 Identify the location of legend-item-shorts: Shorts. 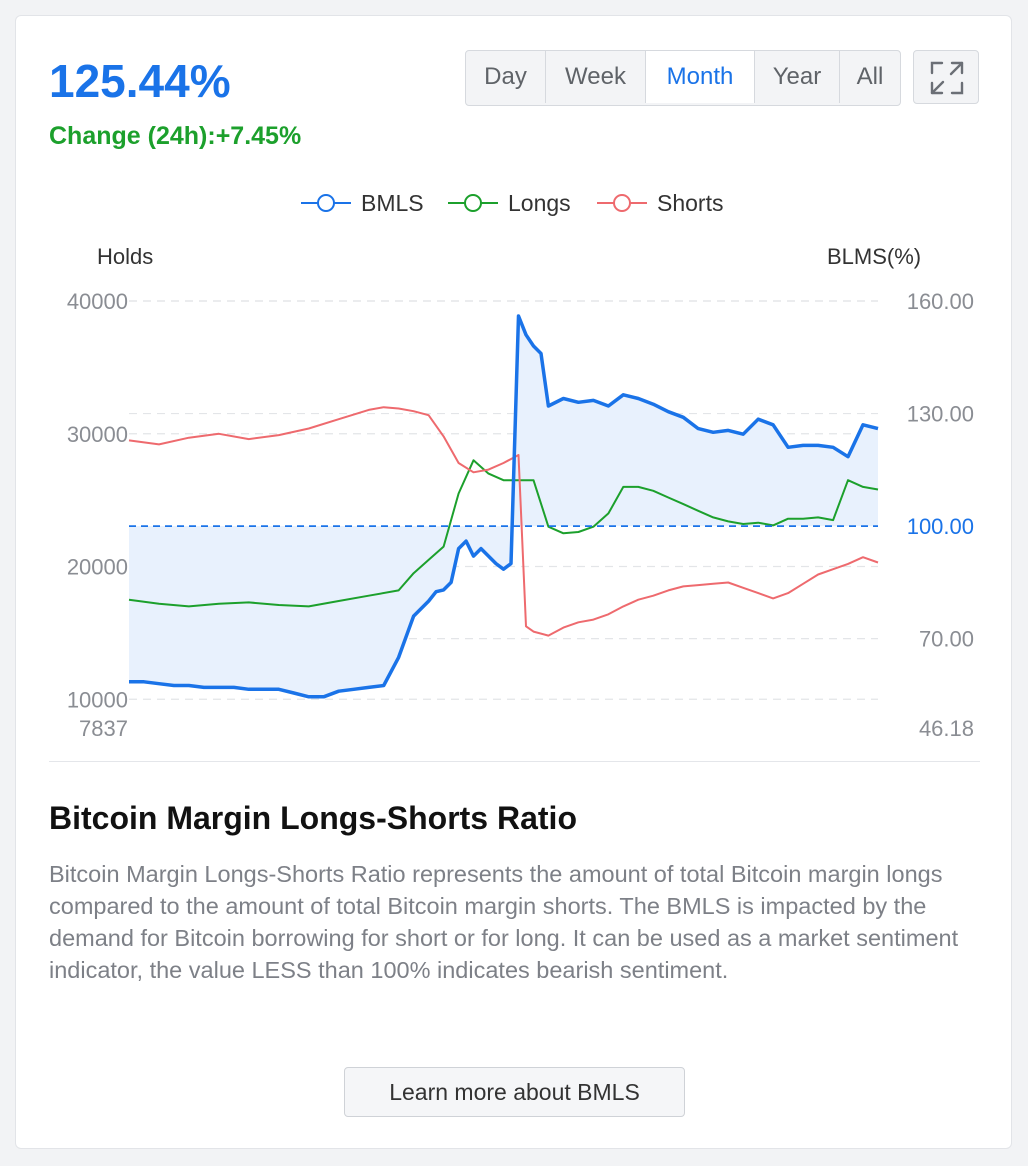
(660, 203).